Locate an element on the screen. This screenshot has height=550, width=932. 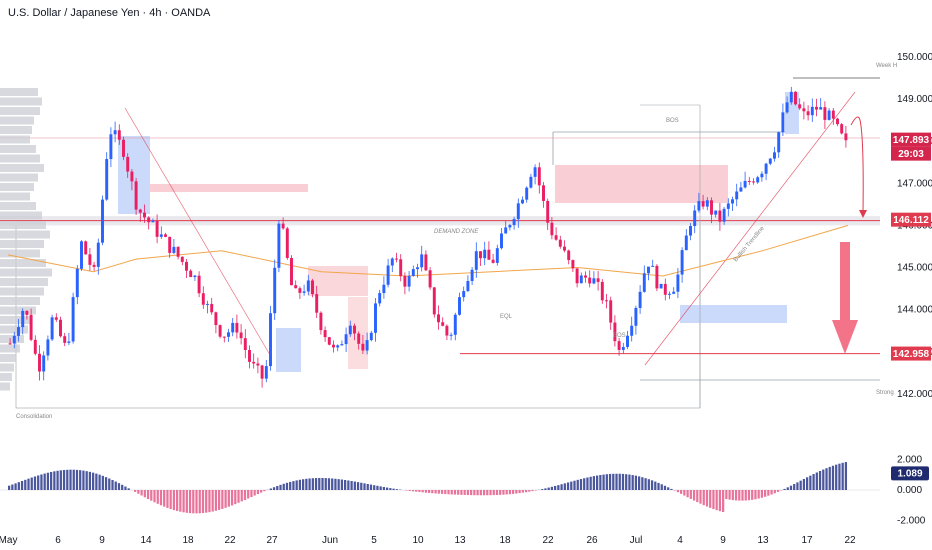
price-tag-label: 146.112 is located at coordinates (911, 220).